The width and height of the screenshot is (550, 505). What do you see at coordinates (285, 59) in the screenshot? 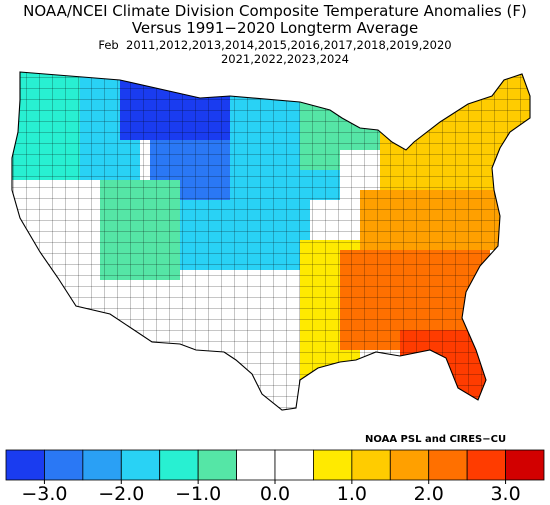
I see `years-list-2: 2021,2022,2023,2024` at bounding box center [285, 59].